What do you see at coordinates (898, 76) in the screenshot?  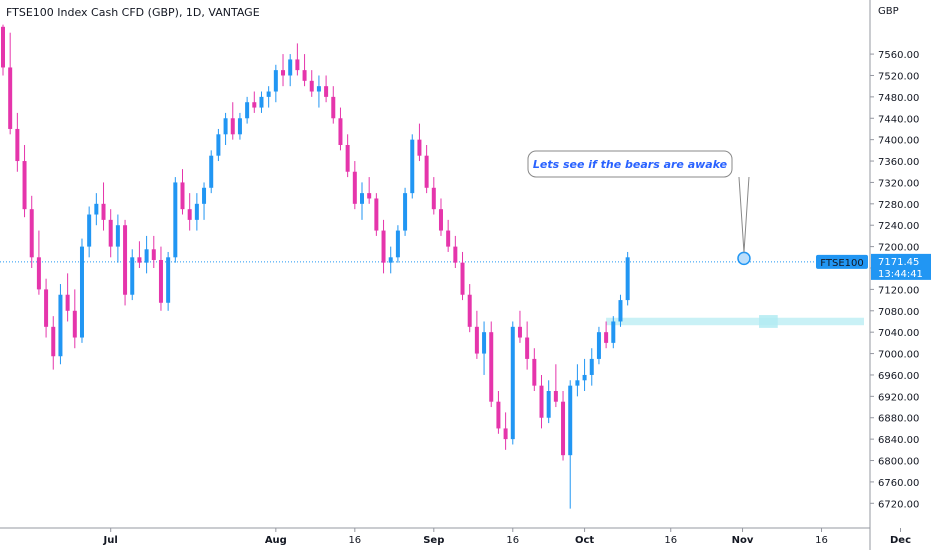 I see `y-tick-label: 7520.00` at bounding box center [898, 76].